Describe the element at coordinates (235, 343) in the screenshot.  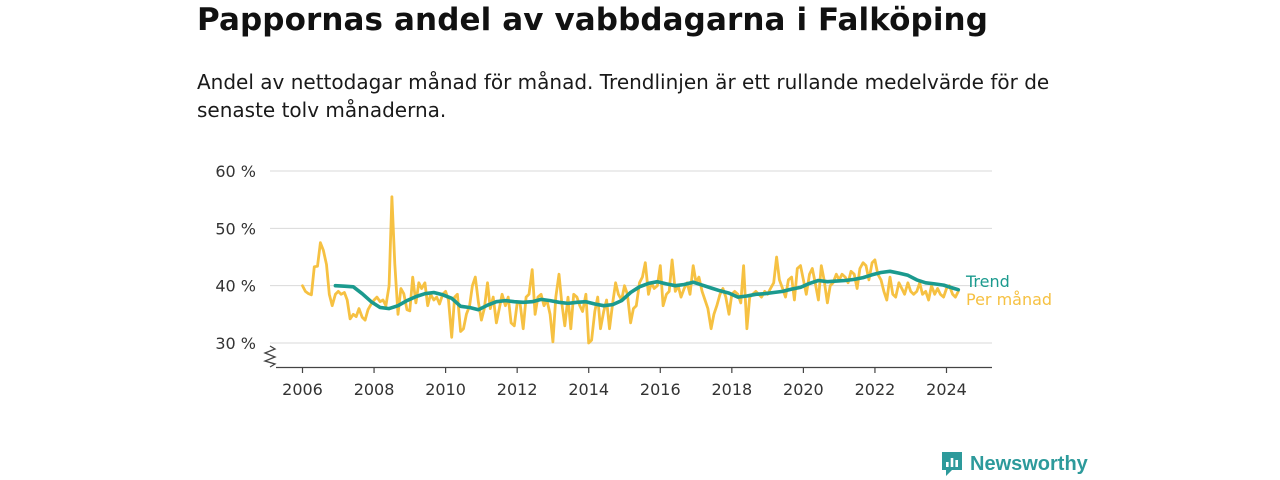
I see `y-tick-label: 30 %` at that location.